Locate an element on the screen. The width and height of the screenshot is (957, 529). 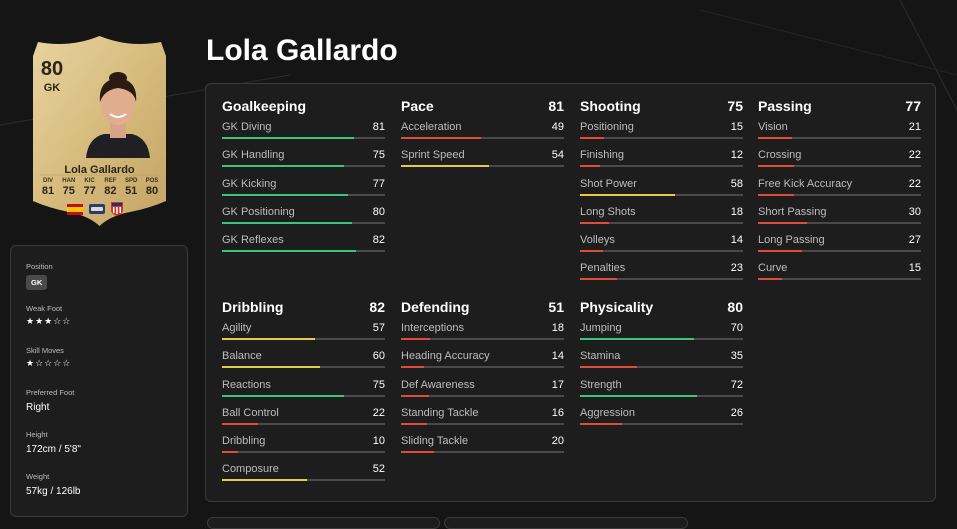
attribute-value: 58 is located at coordinates (736, 183).